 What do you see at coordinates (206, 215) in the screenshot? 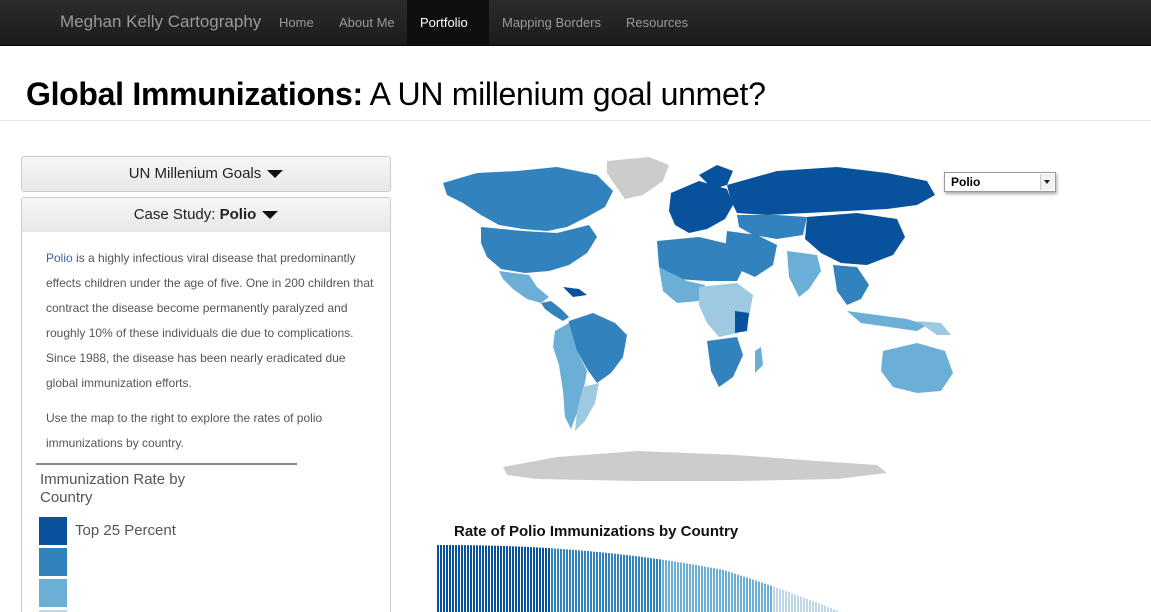
I see `accordion-case-study: Case Study: Polio` at bounding box center [206, 215].